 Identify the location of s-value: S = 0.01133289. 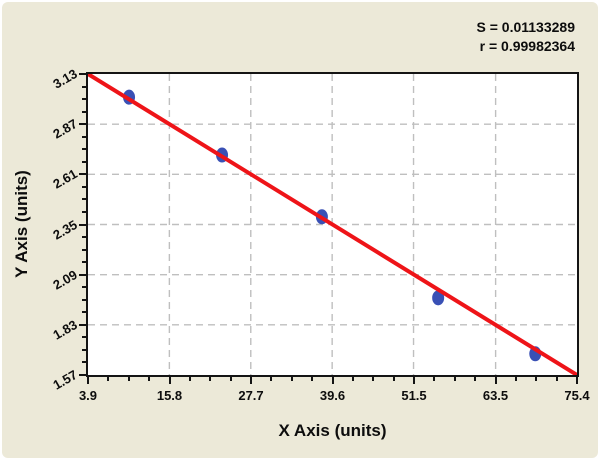
(526, 27).